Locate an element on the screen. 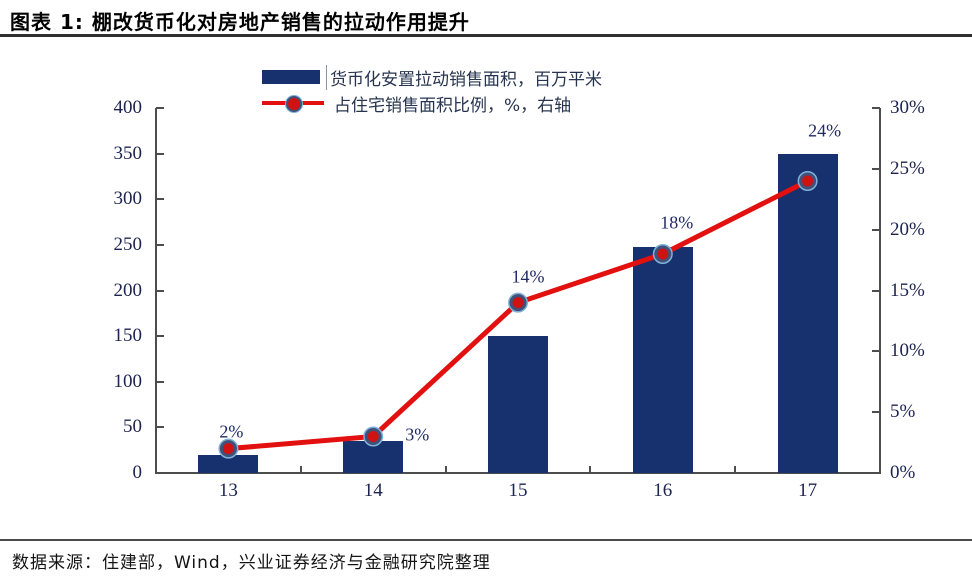  left-axis-tick-200: 200 is located at coordinates (128, 290).